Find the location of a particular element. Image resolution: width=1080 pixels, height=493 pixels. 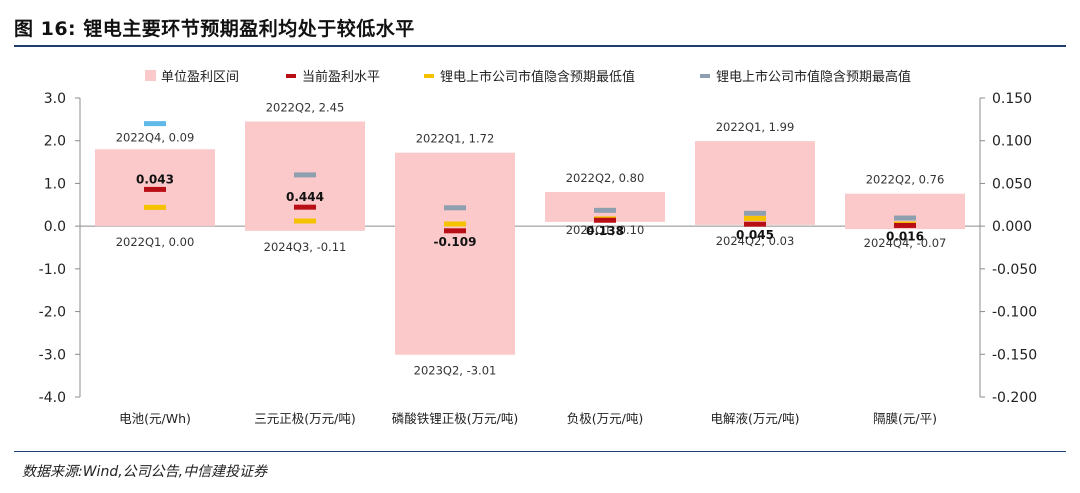

range-bar is located at coordinates (455, 253).